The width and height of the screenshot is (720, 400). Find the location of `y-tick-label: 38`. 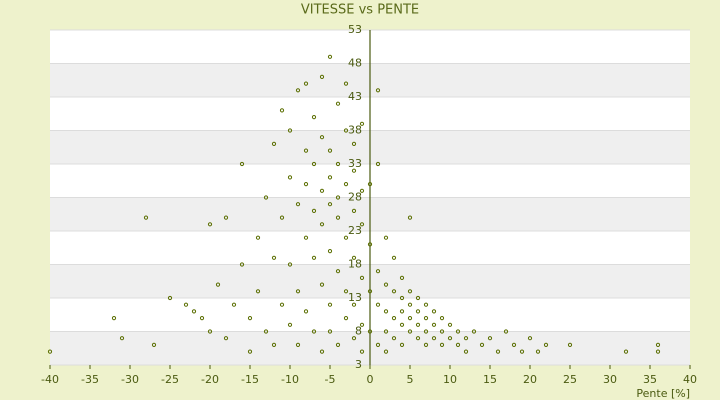

y-tick-label: 38 is located at coordinates (355, 130).